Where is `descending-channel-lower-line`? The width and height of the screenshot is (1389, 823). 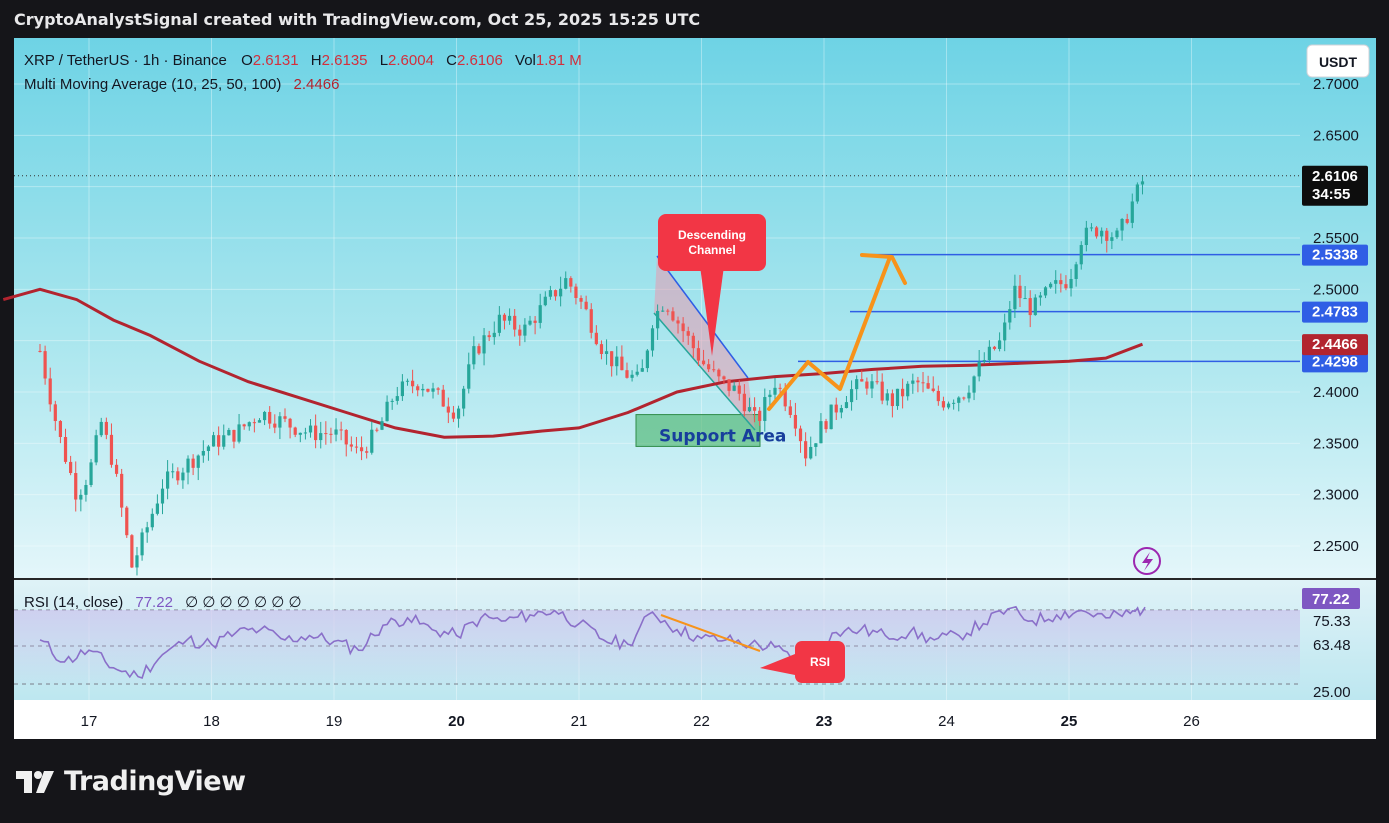 descending-channel-lower-line is located at coordinates (704, 371).